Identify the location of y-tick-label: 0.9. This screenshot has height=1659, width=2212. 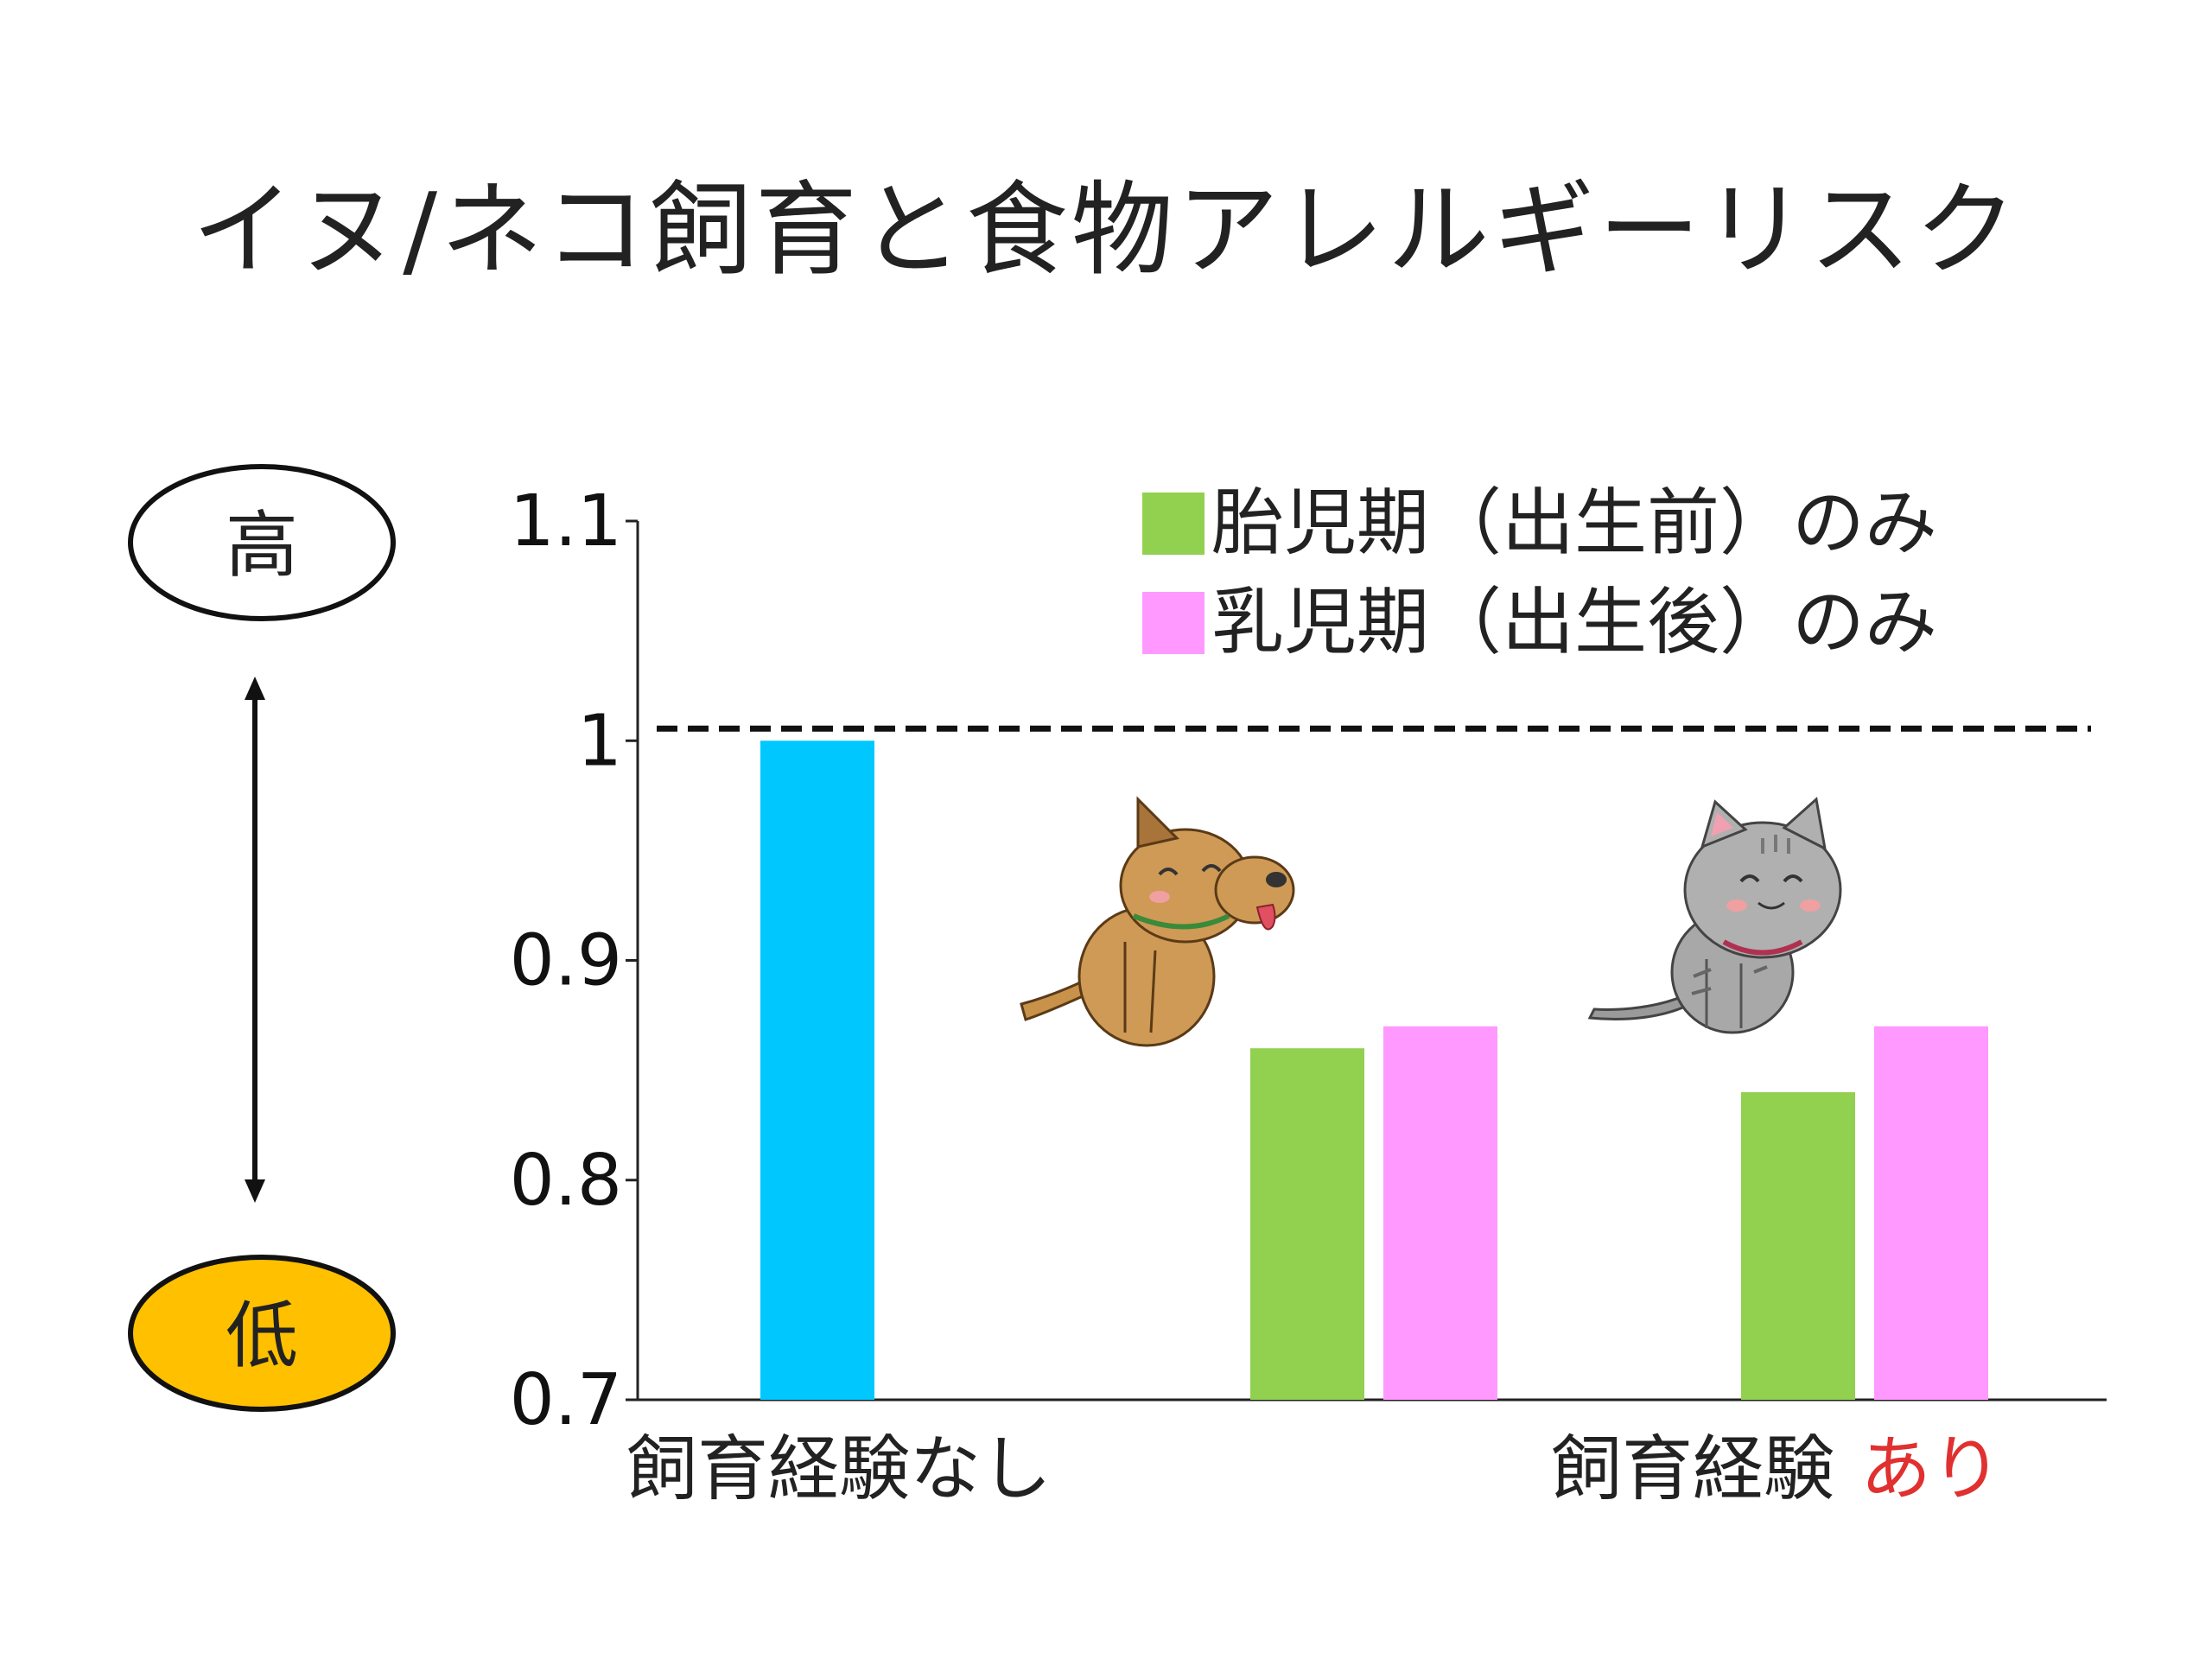
(566, 961).